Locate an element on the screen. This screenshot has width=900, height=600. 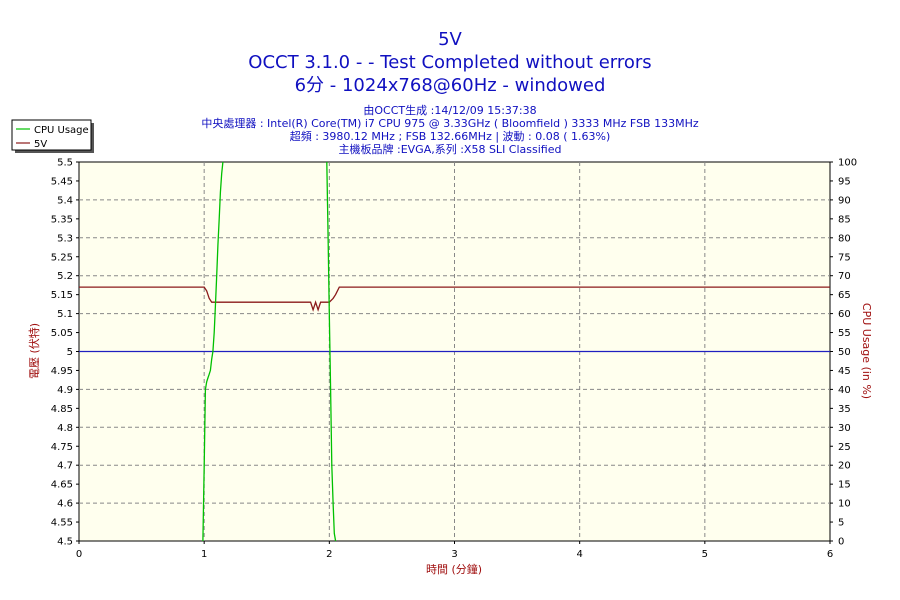
tick-label-left: 4.5 is located at coordinates (65, 542).